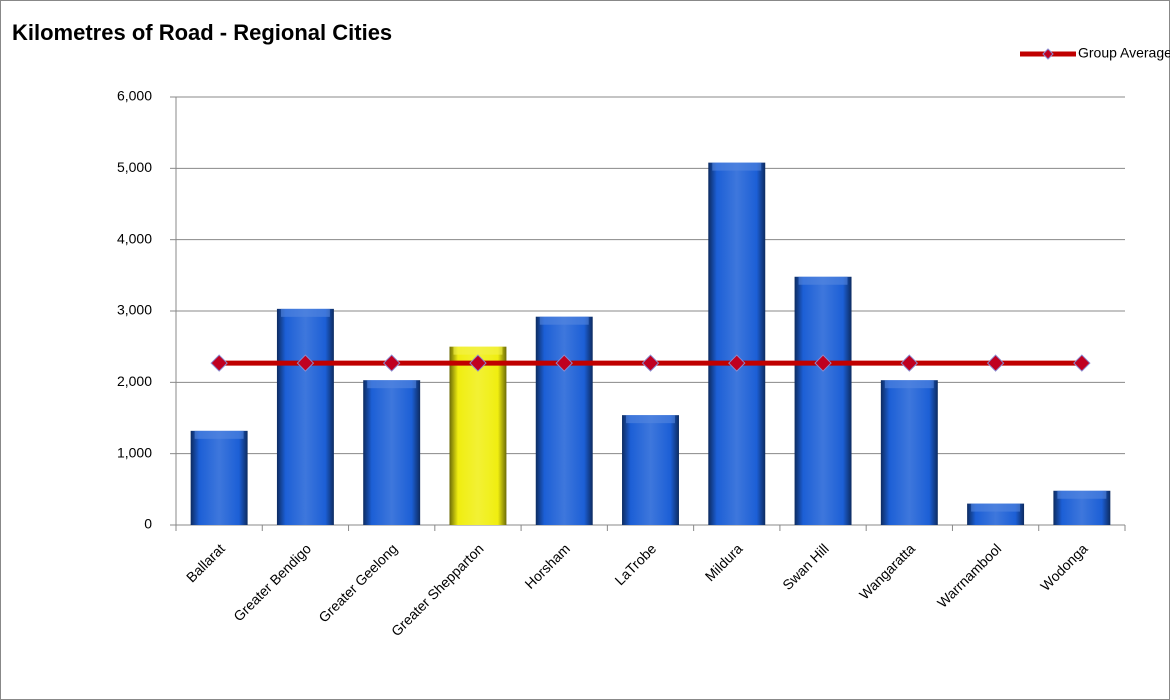 Image resolution: width=1170 pixels, height=700 pixels. What do you see at coordinates (134, 381) in the screenshot?
I see `y-tick-label: 2,000` at bounding box center [134, 381].